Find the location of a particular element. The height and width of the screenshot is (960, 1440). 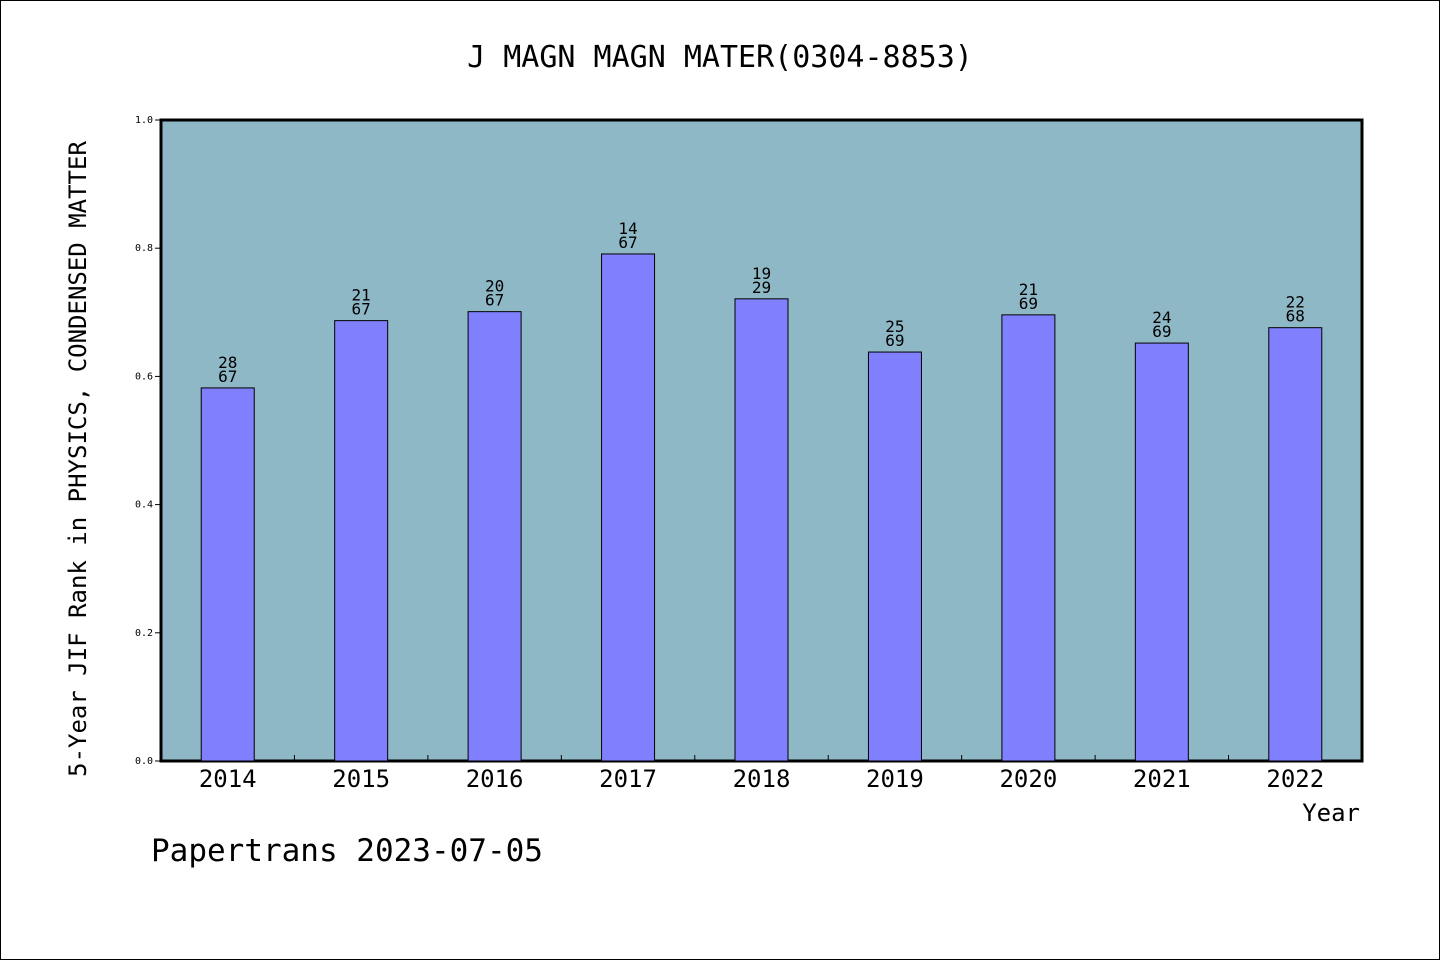

y-tick-label: 0.0 is located at coordinates (144, 761).